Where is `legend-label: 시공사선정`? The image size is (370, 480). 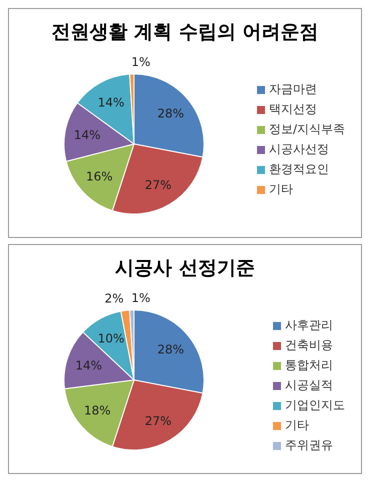
legend-label: 시공사선정 is located at coordinates (298, 149).